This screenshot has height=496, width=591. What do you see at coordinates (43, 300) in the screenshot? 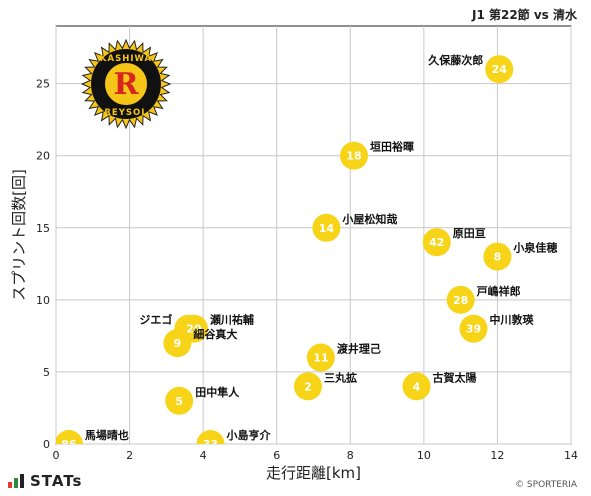
I see `y-tick-label: 10` at bounding box center [43, 300].